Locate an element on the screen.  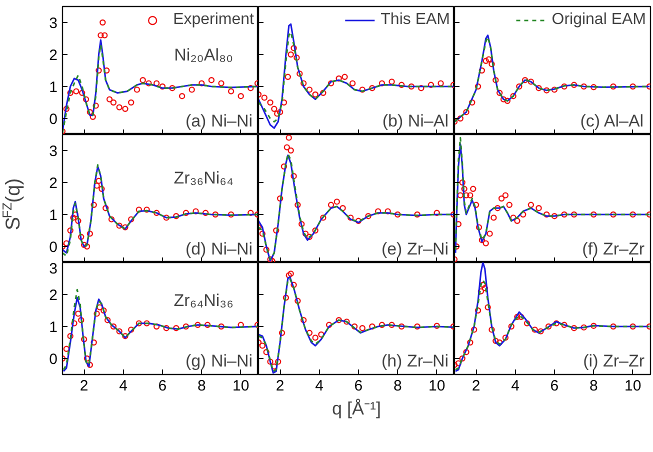
annotation: Zr₆₄Ni₃₆ is located at coordinates (204, 300).